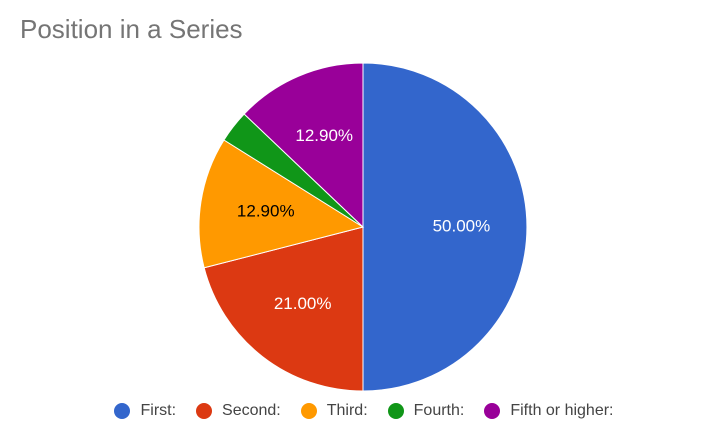  I want to click on slice-label-2: 21.00%, so click(303, 303).